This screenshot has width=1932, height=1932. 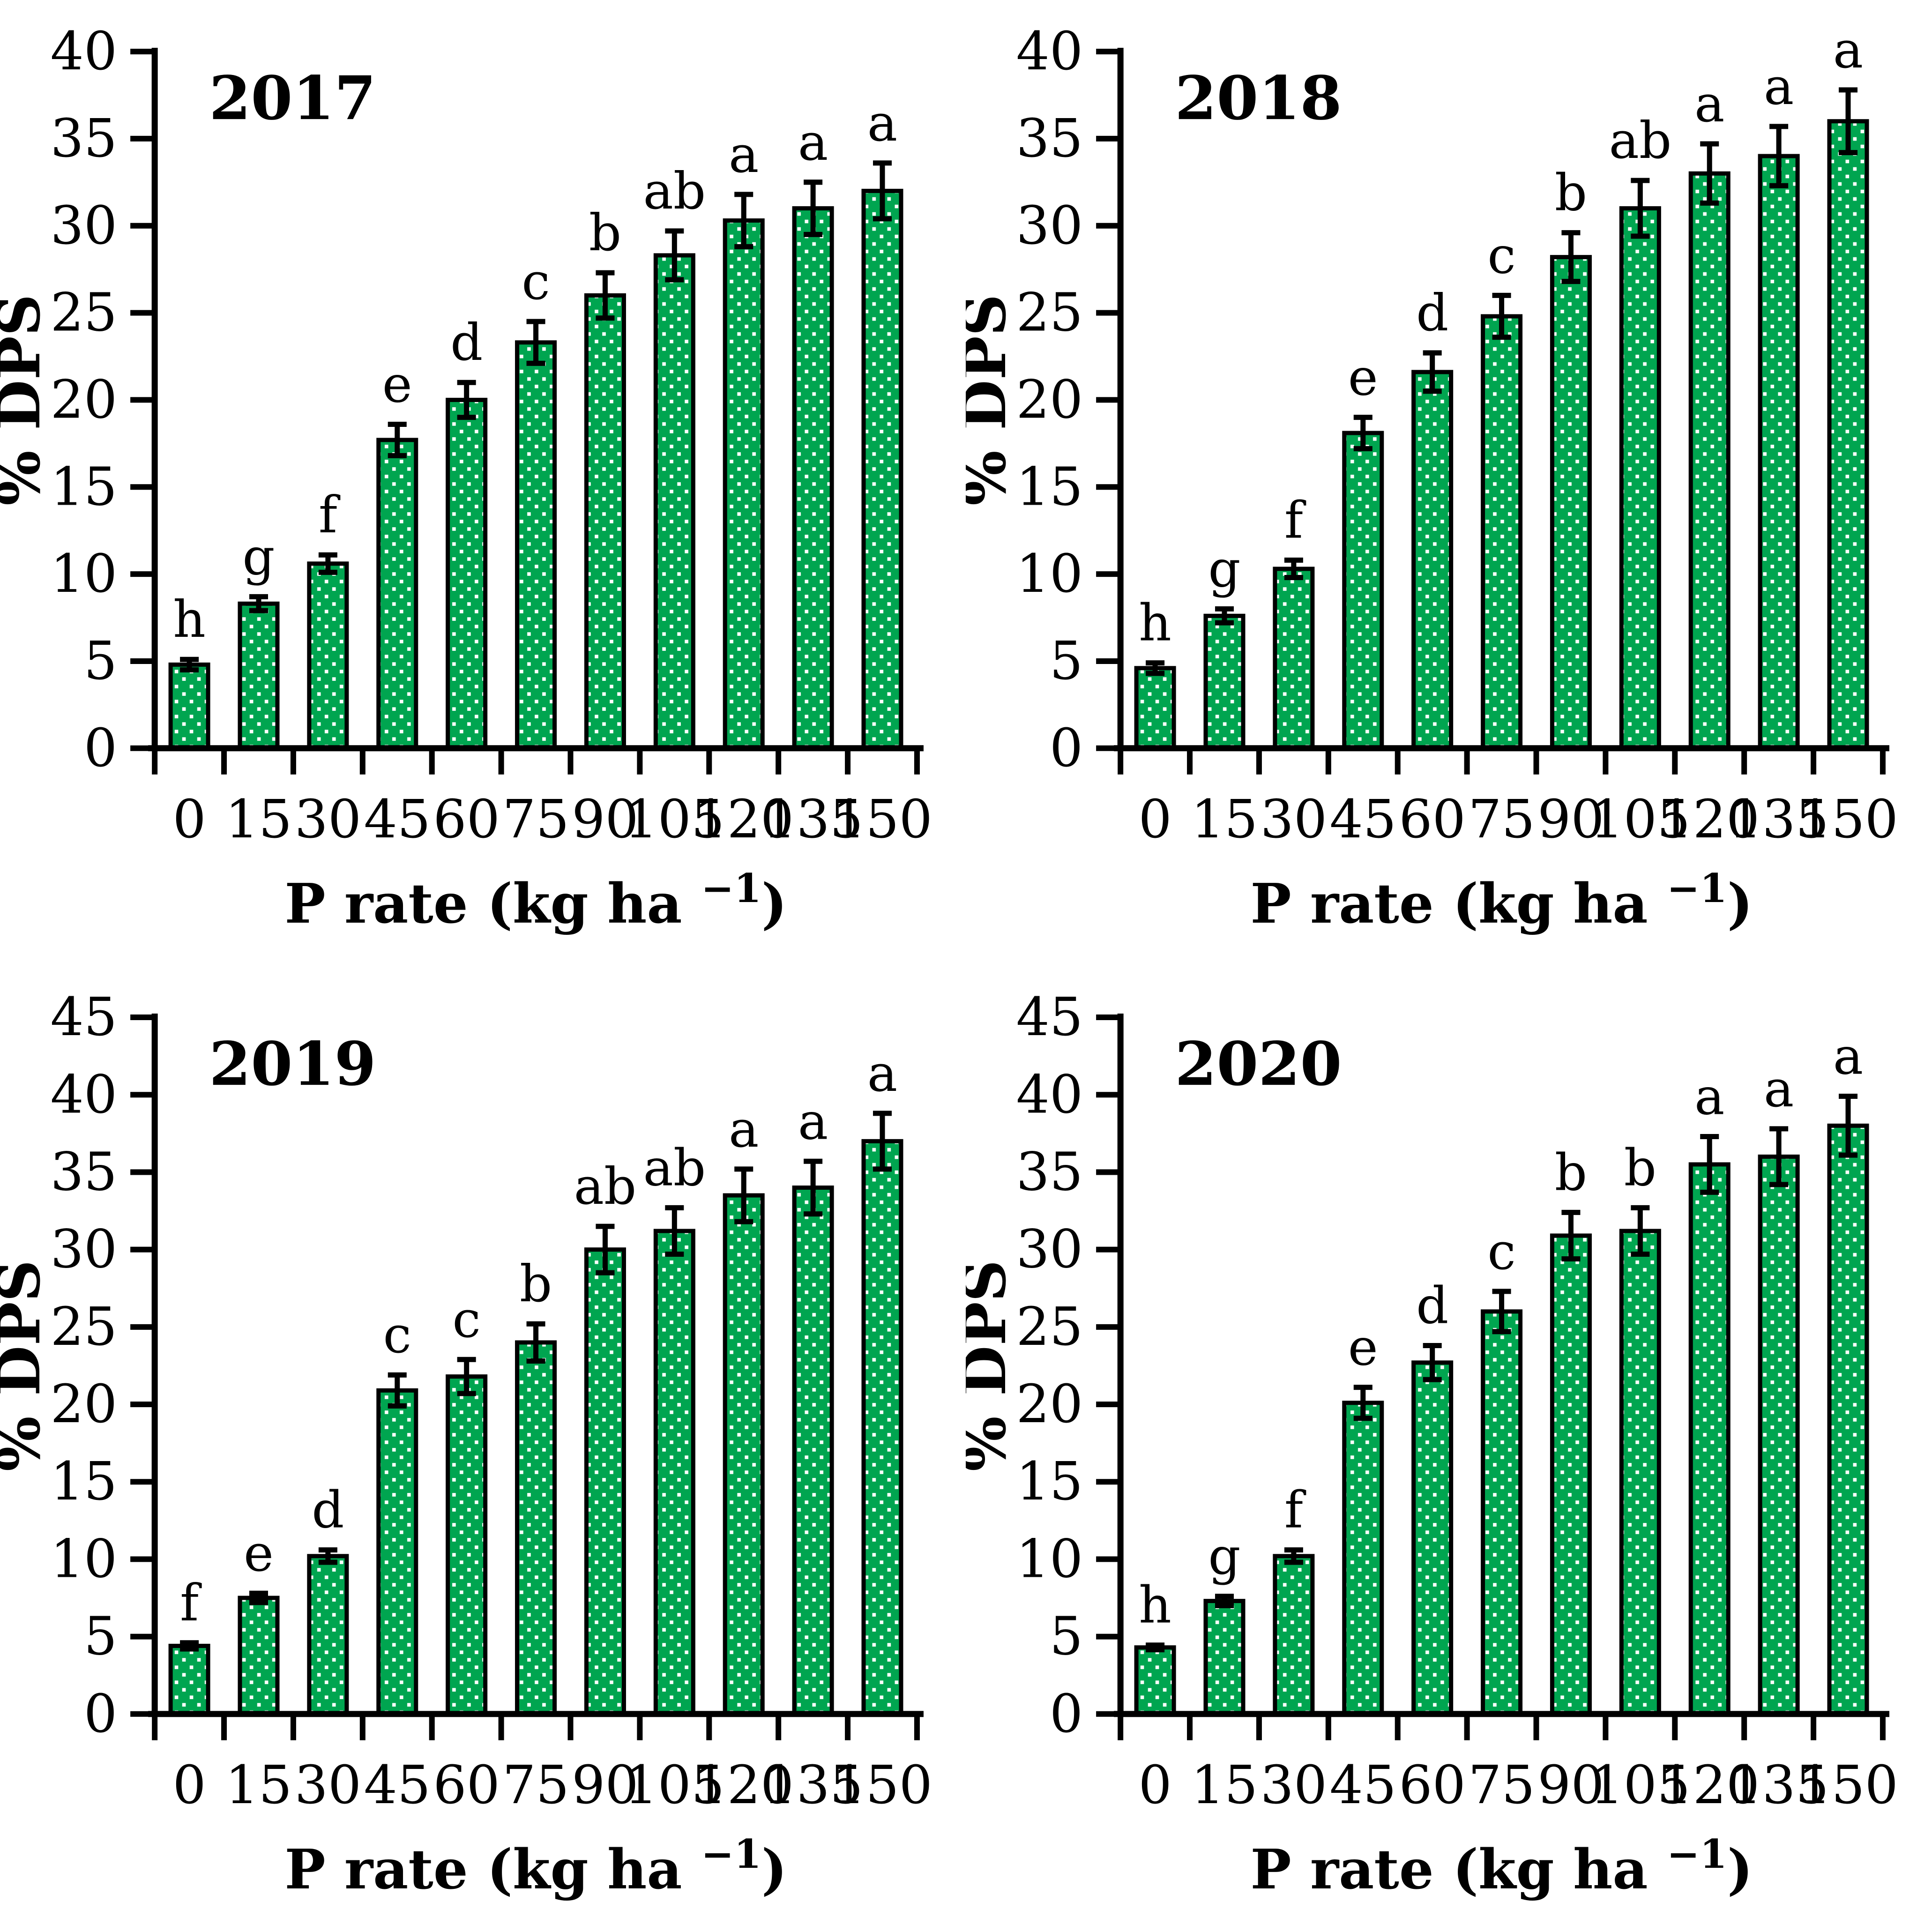 I want to click on y-tick-label: 25, so click(x=1049, y=1327).